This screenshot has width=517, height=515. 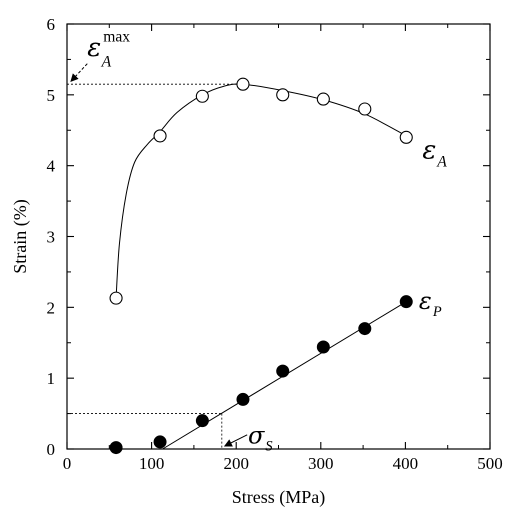 What do you see at coordinates (51, 378) in the screenshot?
I see `y-tick-label: 1` at bounding box center [51, 378].